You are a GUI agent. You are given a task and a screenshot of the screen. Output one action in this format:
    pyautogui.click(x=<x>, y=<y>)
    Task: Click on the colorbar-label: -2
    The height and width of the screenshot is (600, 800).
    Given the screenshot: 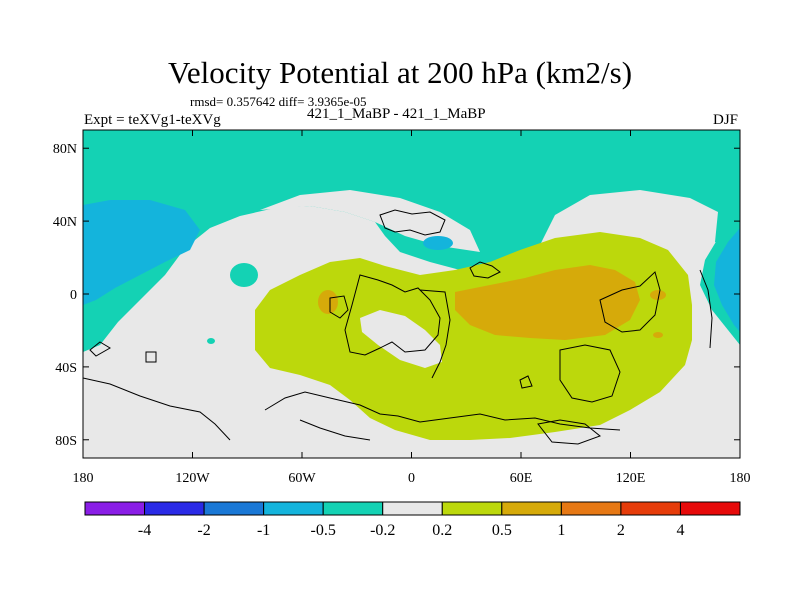 What is the action you would take?
    pyautogui.click(x=203, y=530)
    